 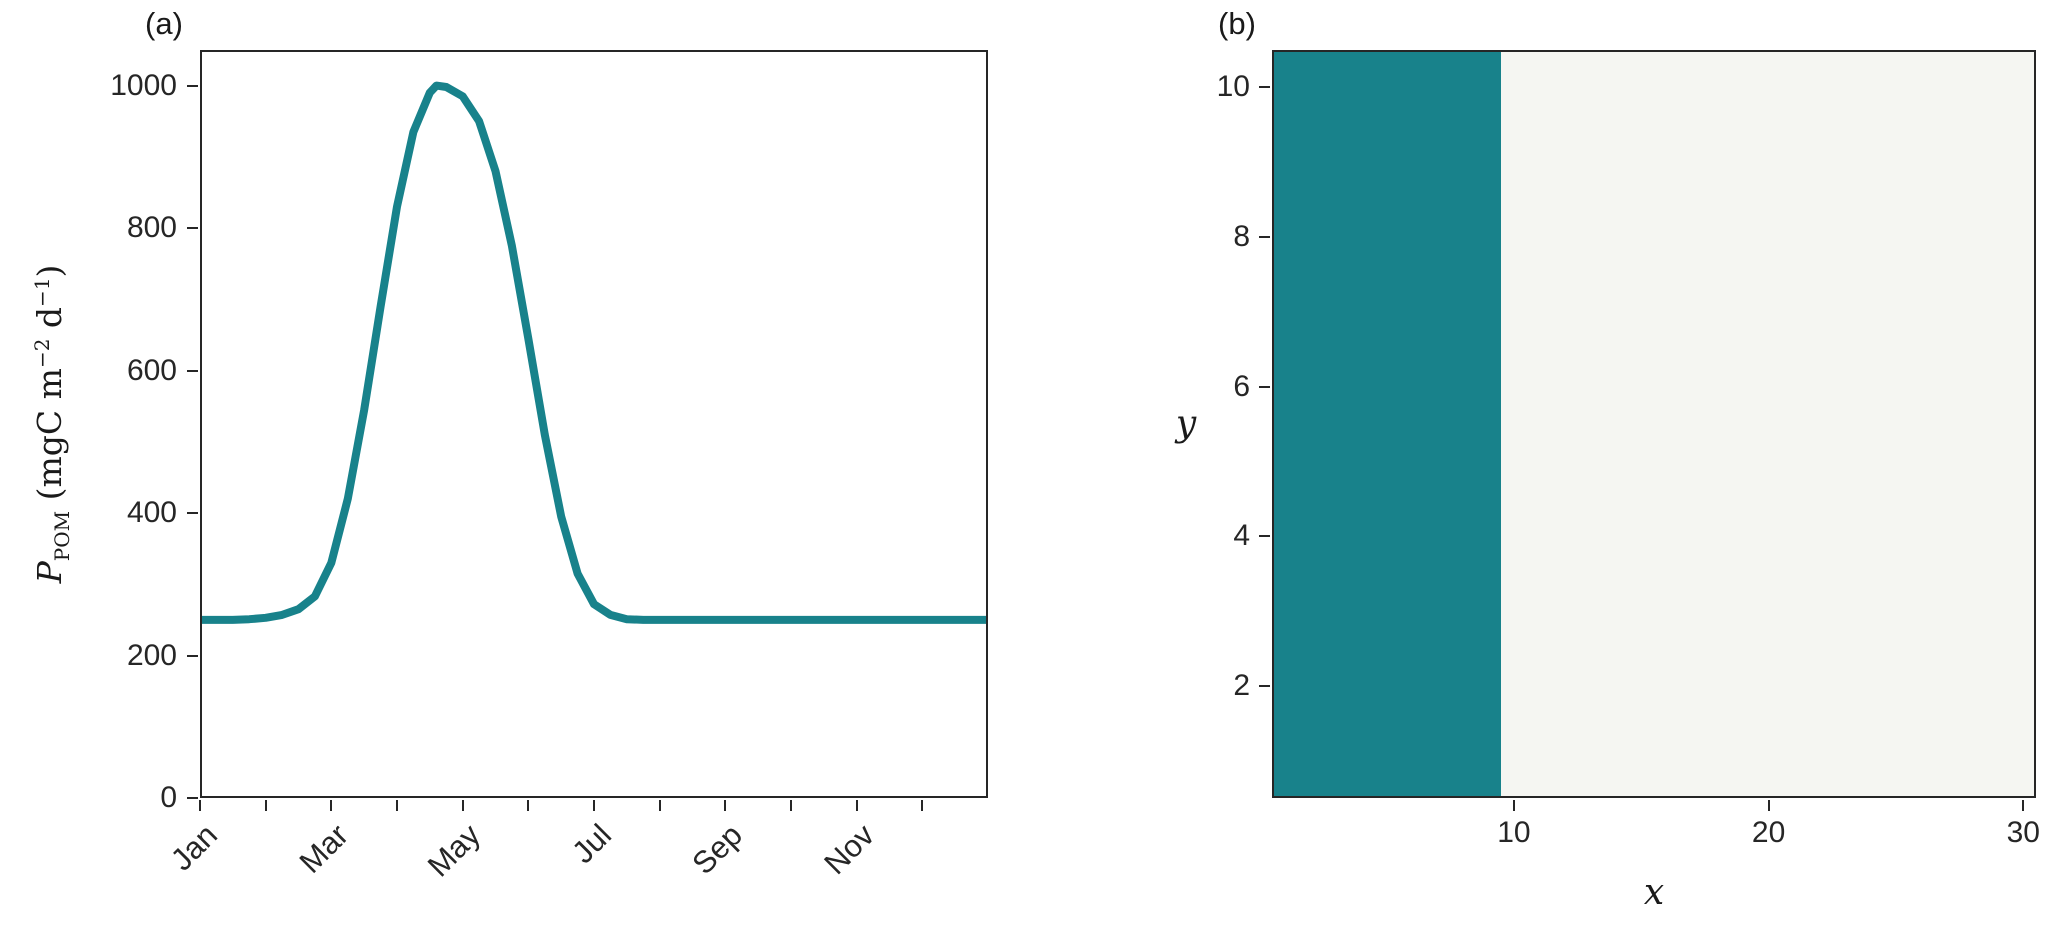 What do you see at coordinates (1514, 832) in the screenshot?
I see `panel-b-x-tick-label: 10` at bounding box center [1514, 832].